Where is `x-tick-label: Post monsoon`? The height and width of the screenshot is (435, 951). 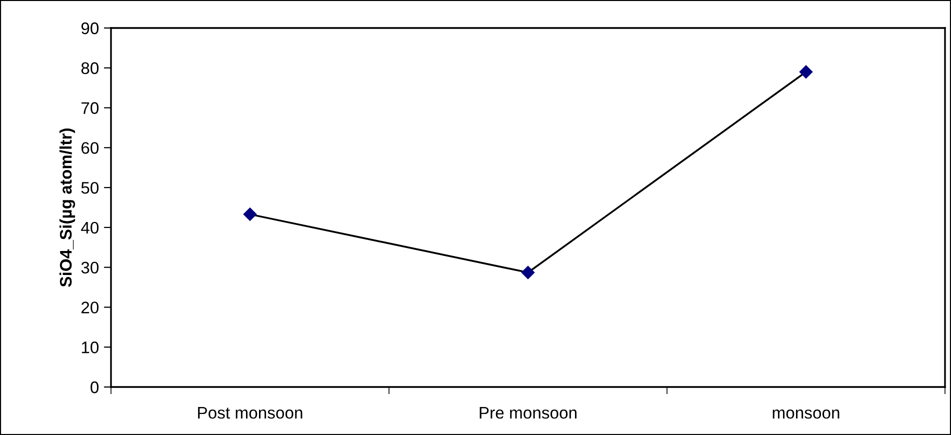 x-tick-label: Post monsoon is located at coordinates (250, 413).